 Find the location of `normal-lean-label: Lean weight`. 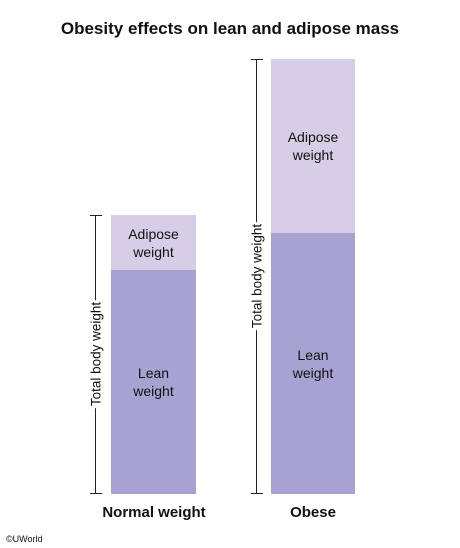

normal-lean-label: Lean weight is located at coordinates (153, 382).